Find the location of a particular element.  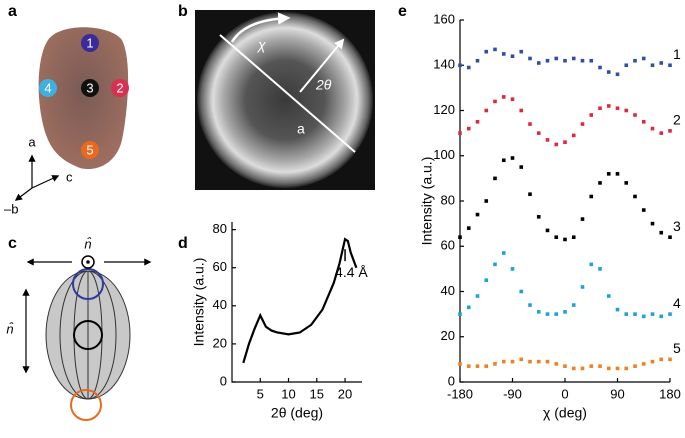

ring-blue is located at coordinates (88, 284).